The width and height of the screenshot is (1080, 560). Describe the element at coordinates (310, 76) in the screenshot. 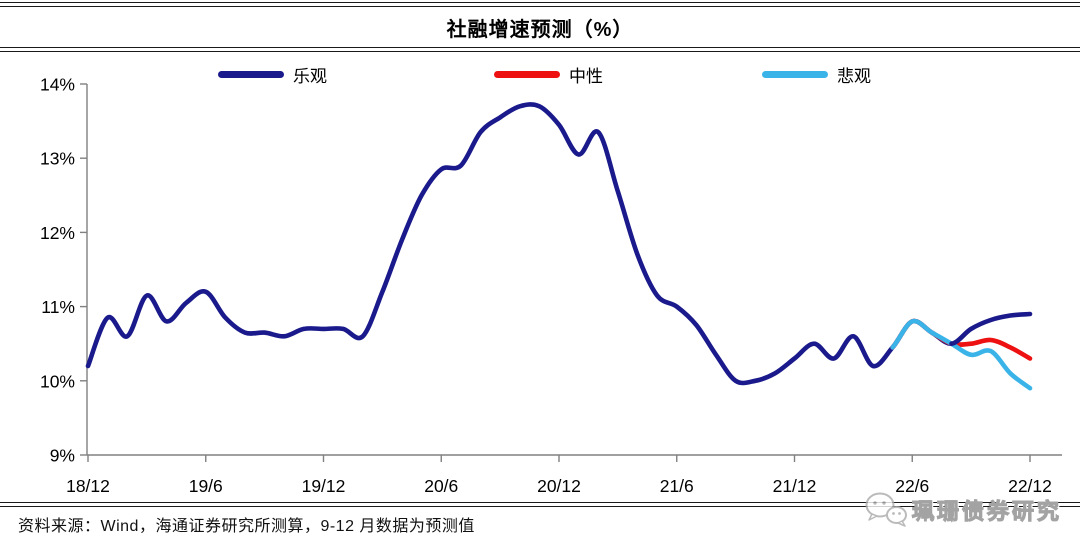

I see `legend-label-optimistic: 乐观` at that location.